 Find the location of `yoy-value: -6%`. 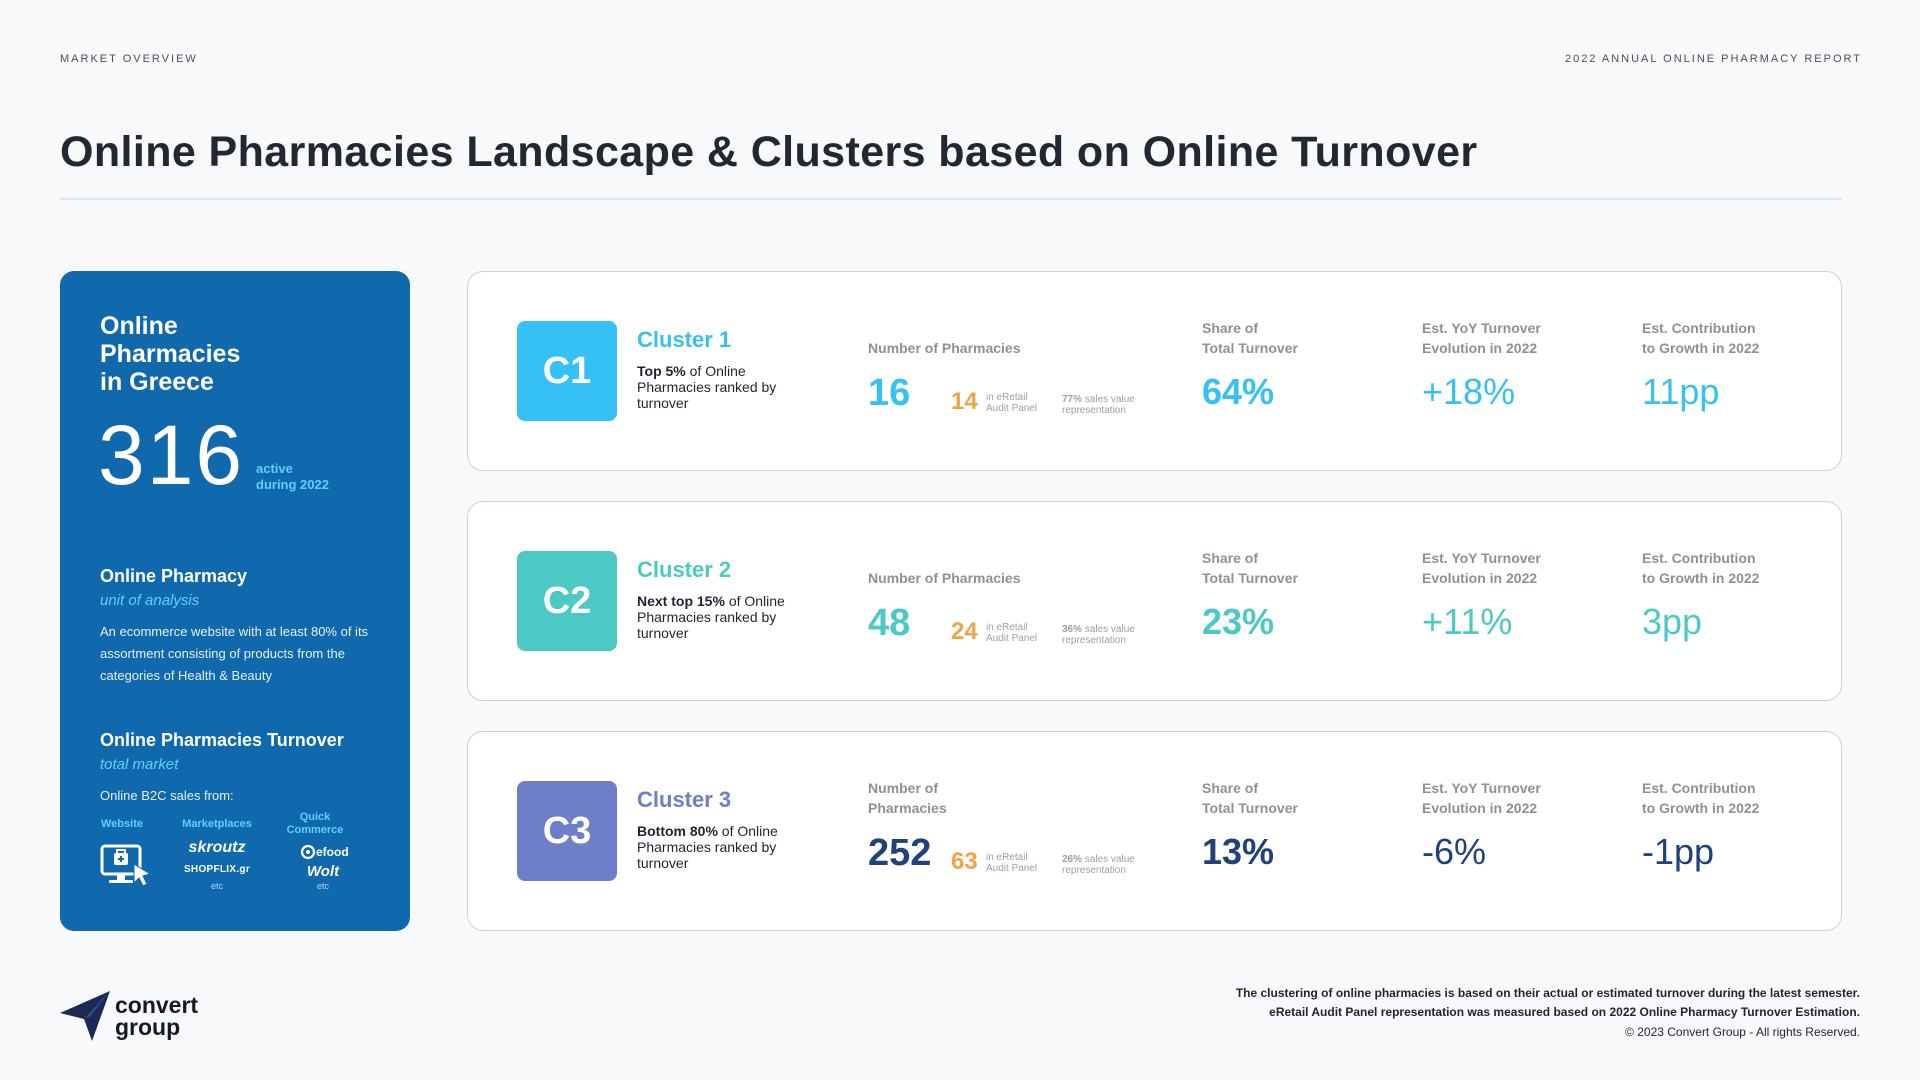

yoy-value: -6% is located at coordinates (1454, 851).